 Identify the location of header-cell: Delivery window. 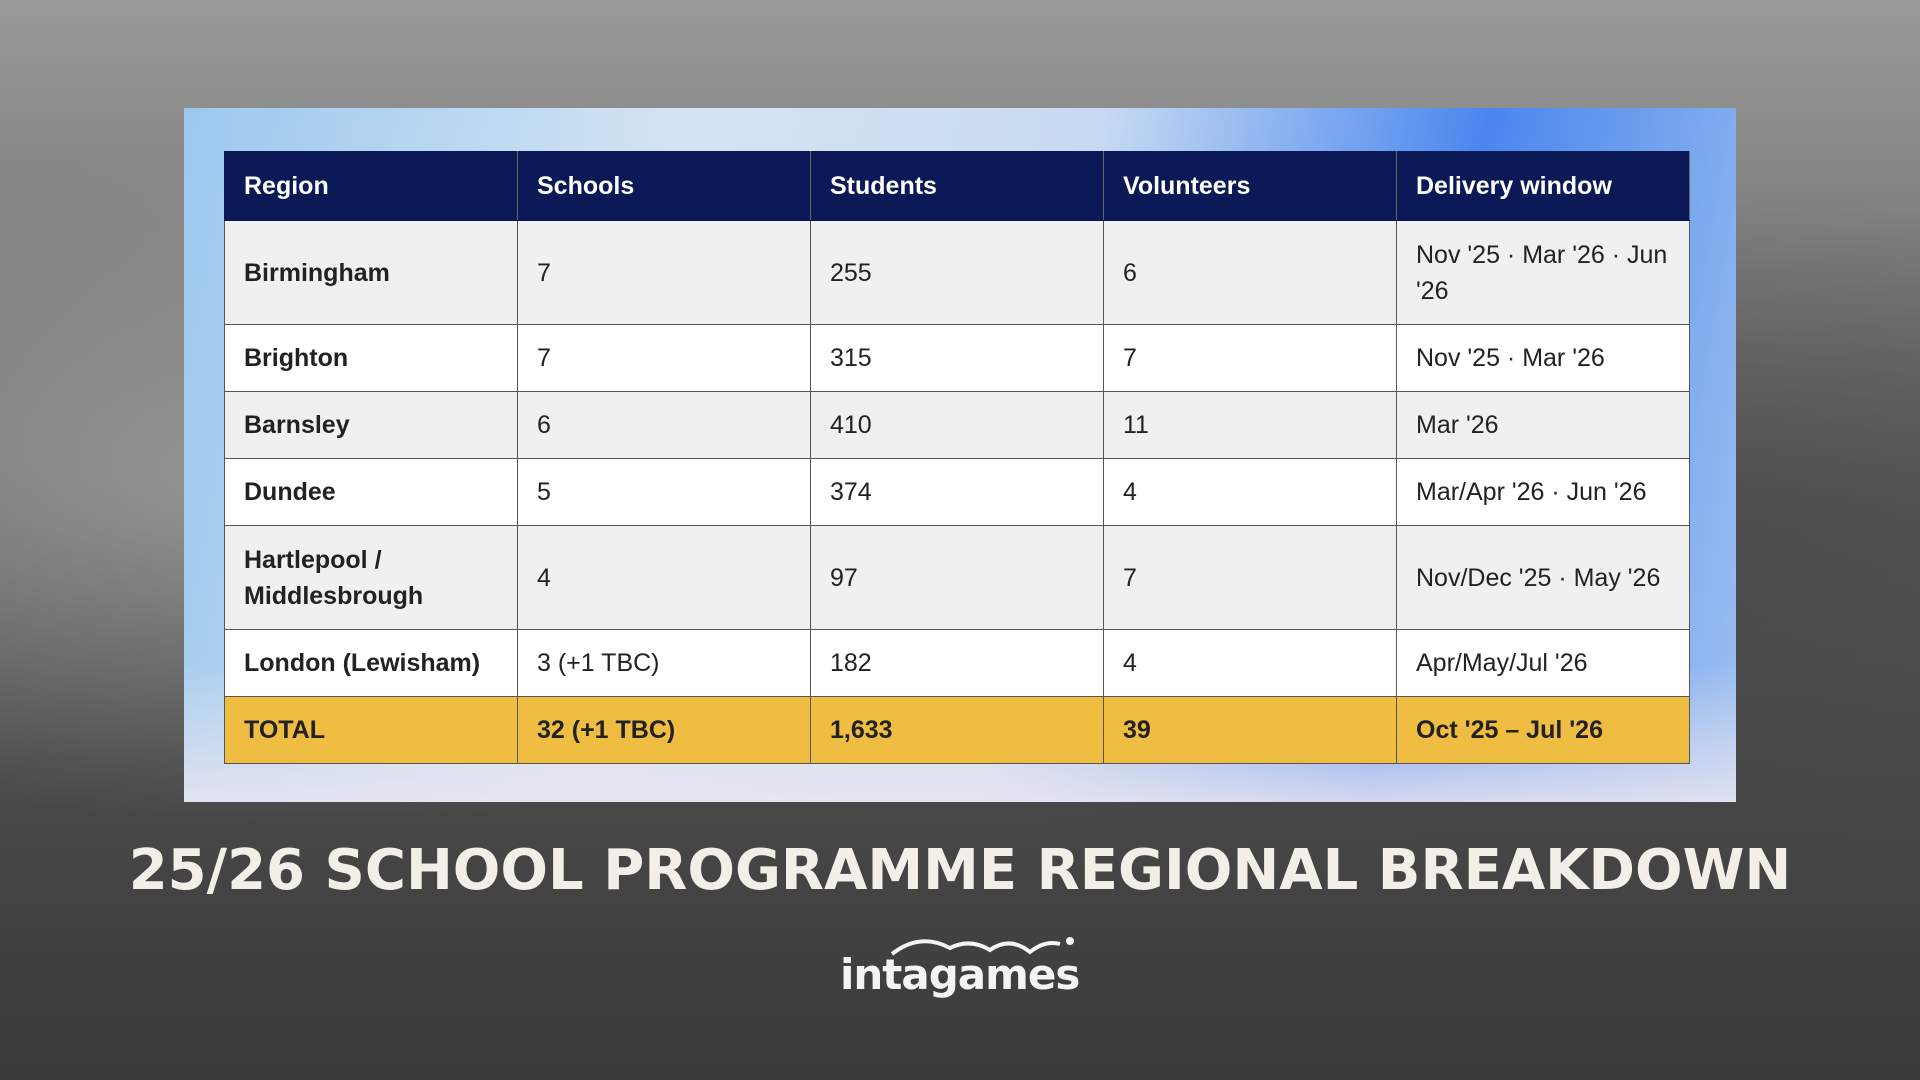
(1543, 186).